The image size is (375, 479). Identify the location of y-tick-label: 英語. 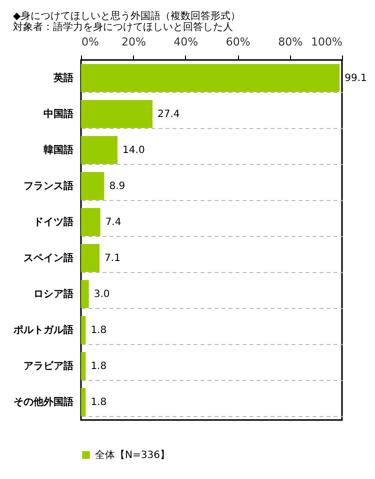
(63, 78).